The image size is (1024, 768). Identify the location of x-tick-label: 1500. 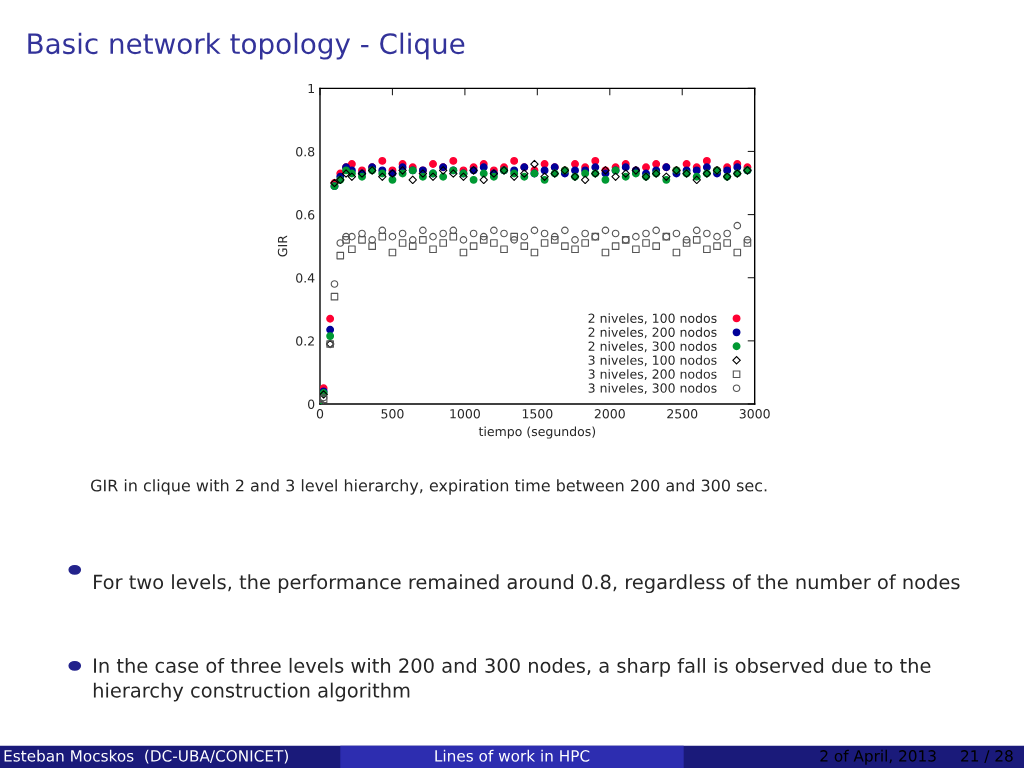
(537, 414).